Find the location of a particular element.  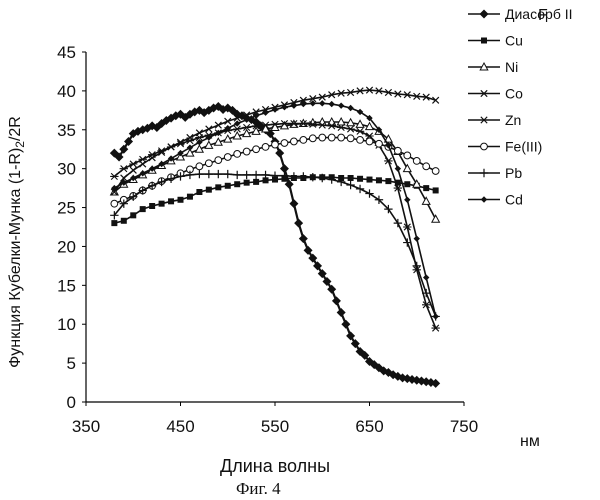

legend-item-4: Zn is located at coordinates (494, 120).